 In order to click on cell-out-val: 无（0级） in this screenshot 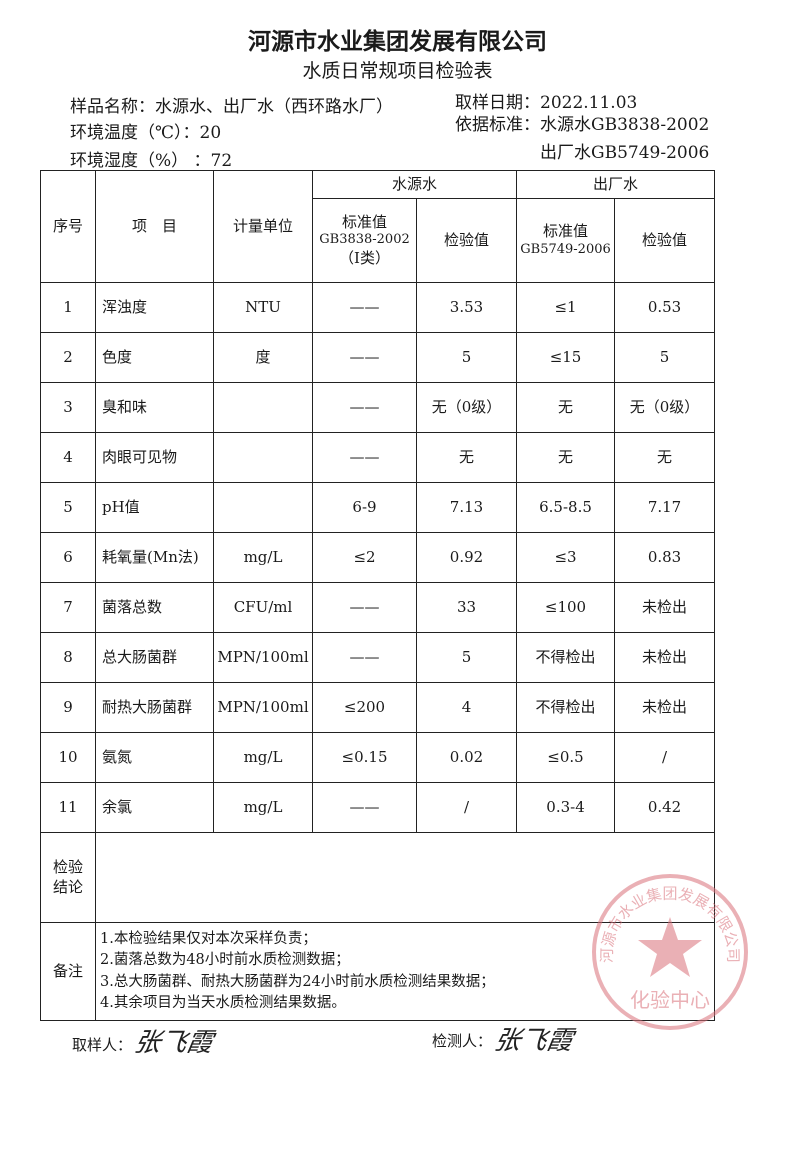, I will do `click(665, 407)`.